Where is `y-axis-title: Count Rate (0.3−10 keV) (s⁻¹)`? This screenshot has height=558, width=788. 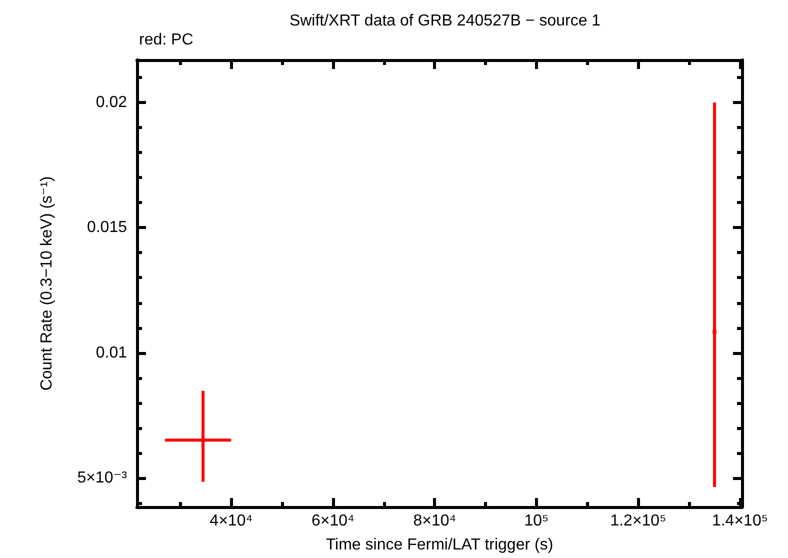
y-axis-title: Count Rate (0.3−10 keV) (s⁻¹) is located at coordinates (47, 283).